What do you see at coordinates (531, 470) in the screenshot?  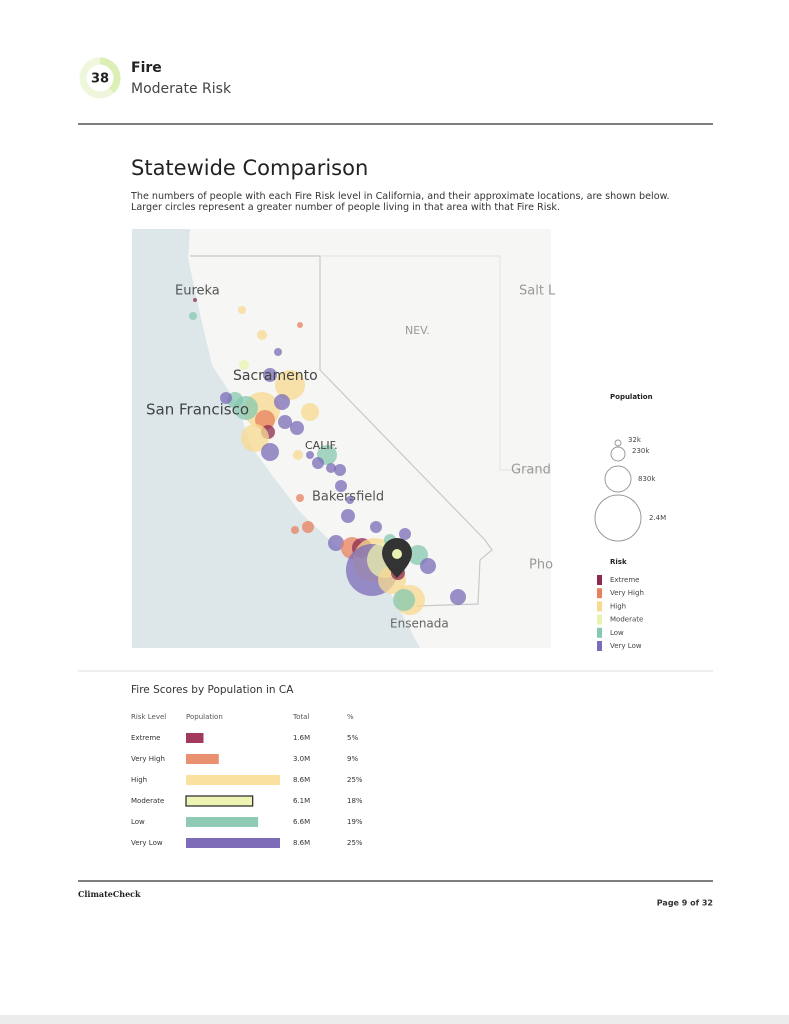 I see `map-label: Grand` at bounding box center [531, 470].